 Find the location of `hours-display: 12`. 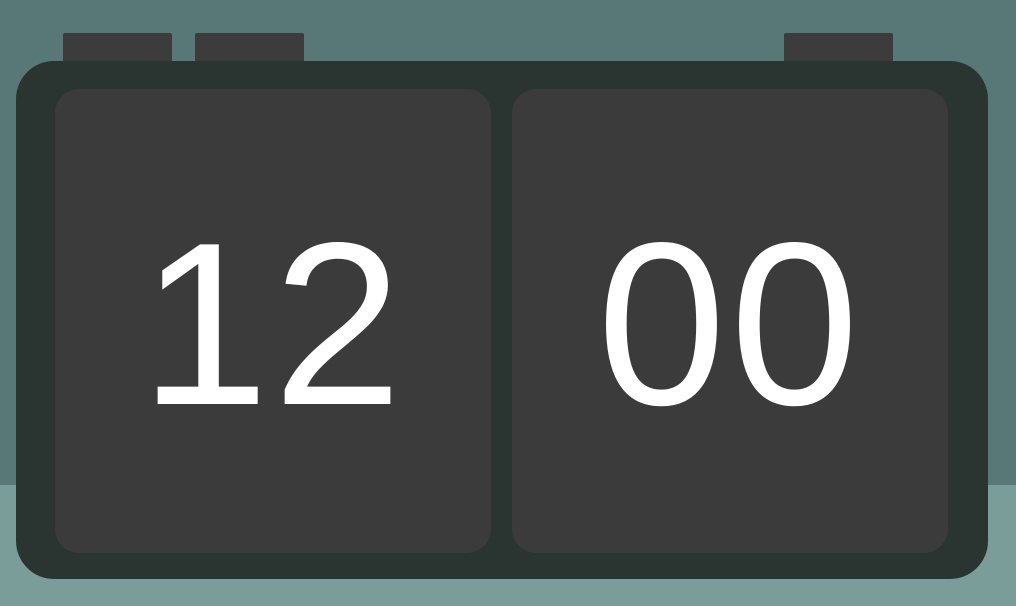

hours-display: 12 is located at coordinates (273, 324).